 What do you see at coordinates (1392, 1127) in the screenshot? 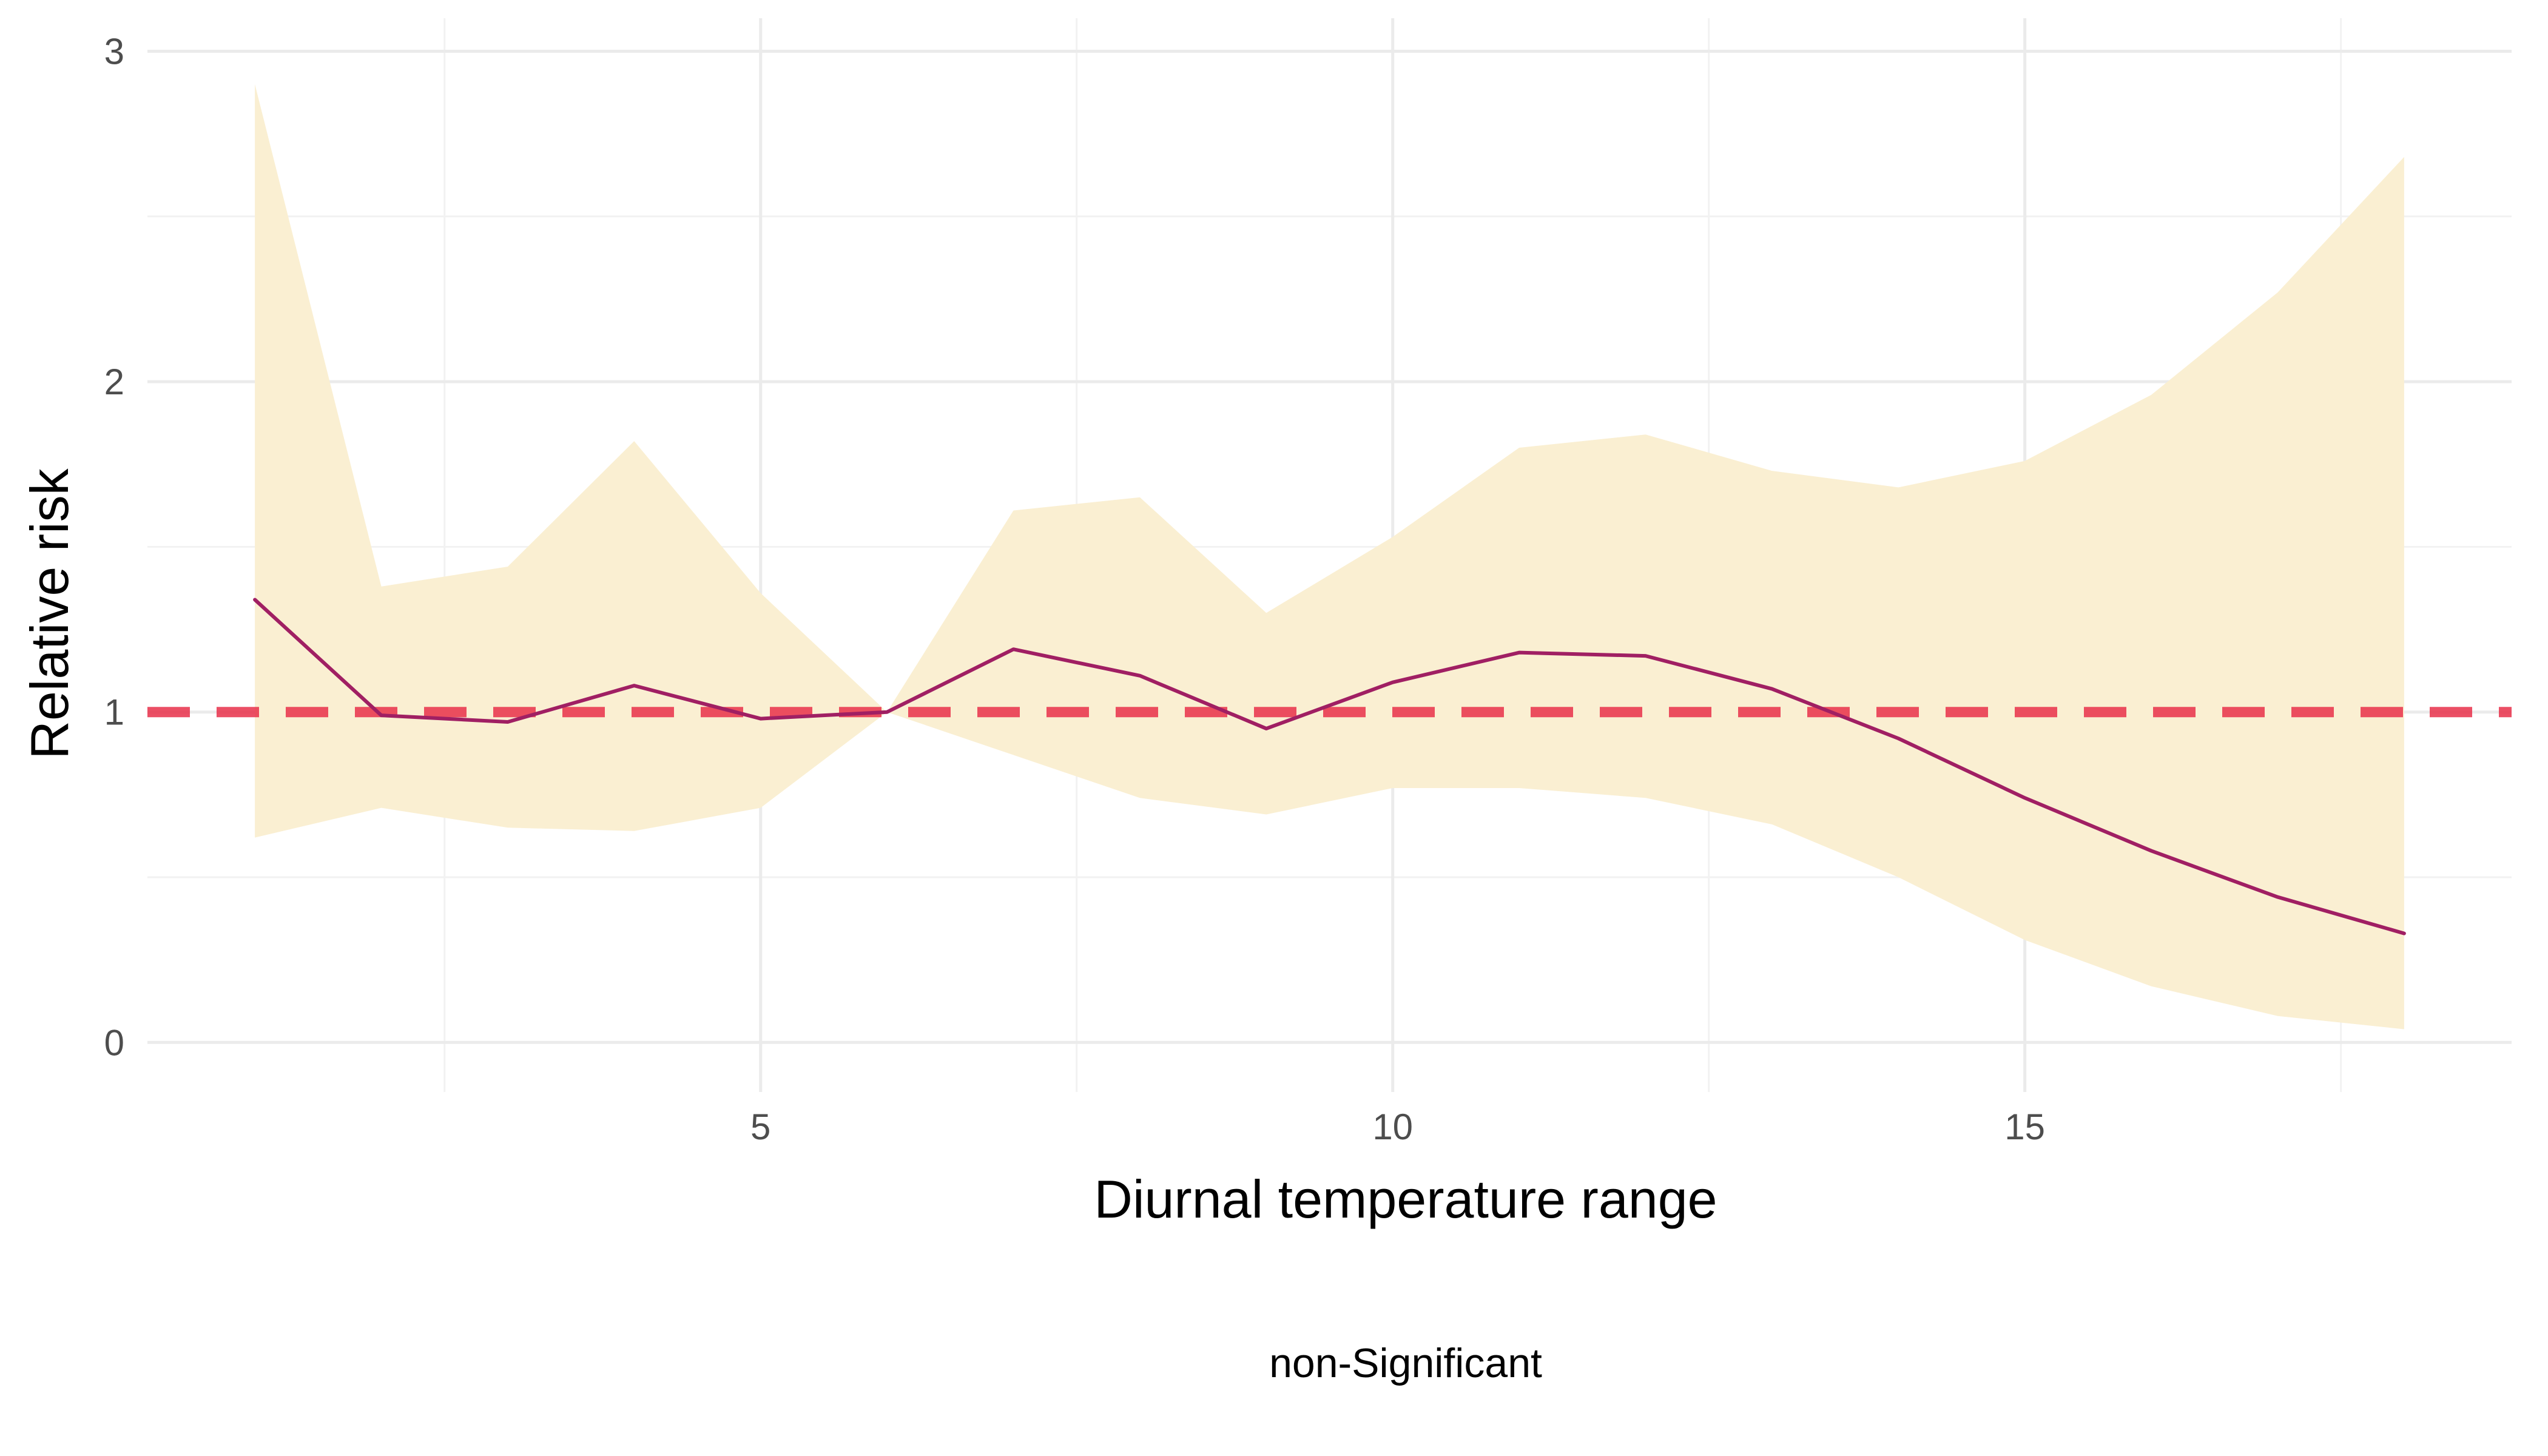
I see `x-tick-label: 10` at bounding box center [1392, 1127].